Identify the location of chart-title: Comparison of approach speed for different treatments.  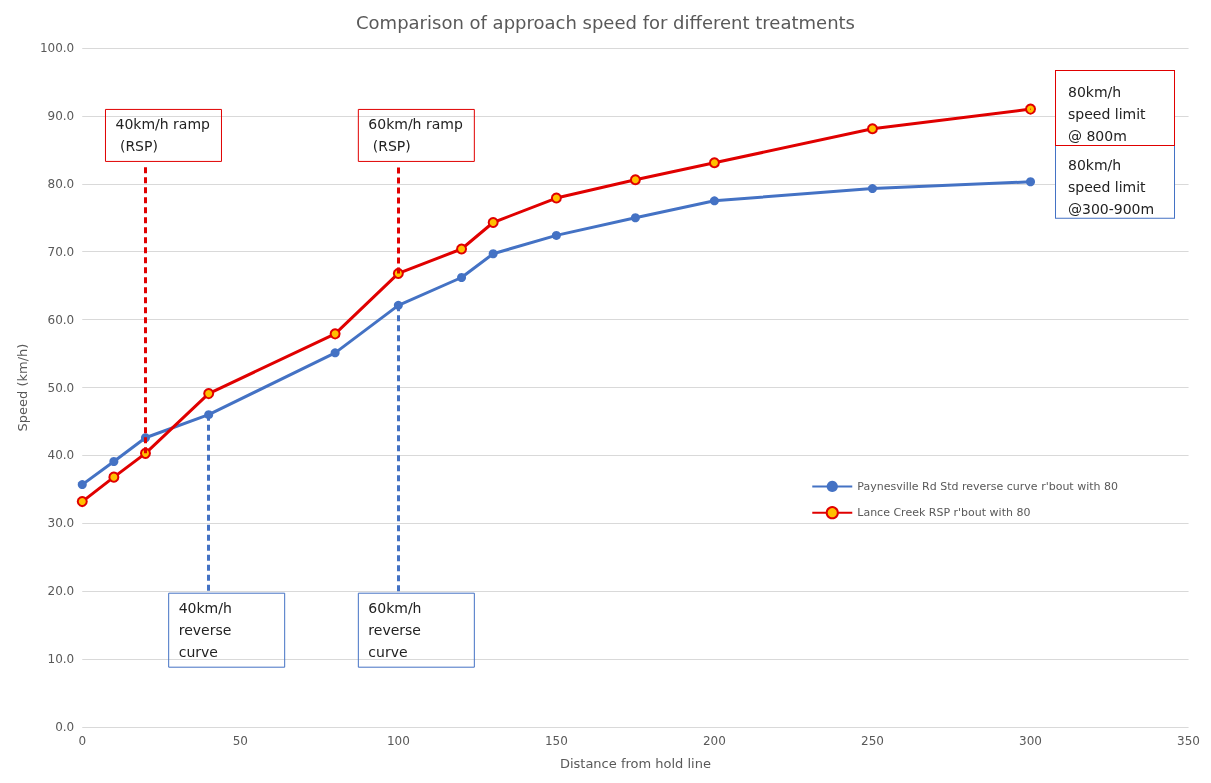
(605, 22).